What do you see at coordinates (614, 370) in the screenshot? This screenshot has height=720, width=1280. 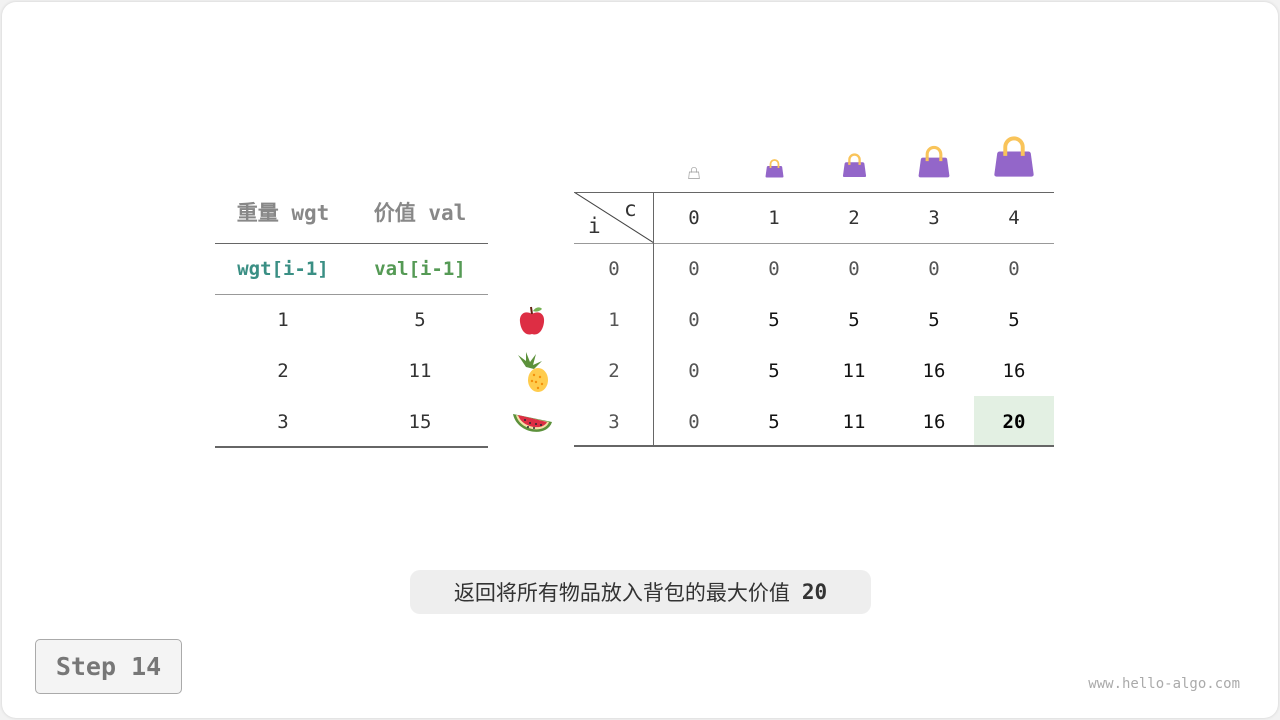 I see `row-header: 2` at bounding box center [614, 370].